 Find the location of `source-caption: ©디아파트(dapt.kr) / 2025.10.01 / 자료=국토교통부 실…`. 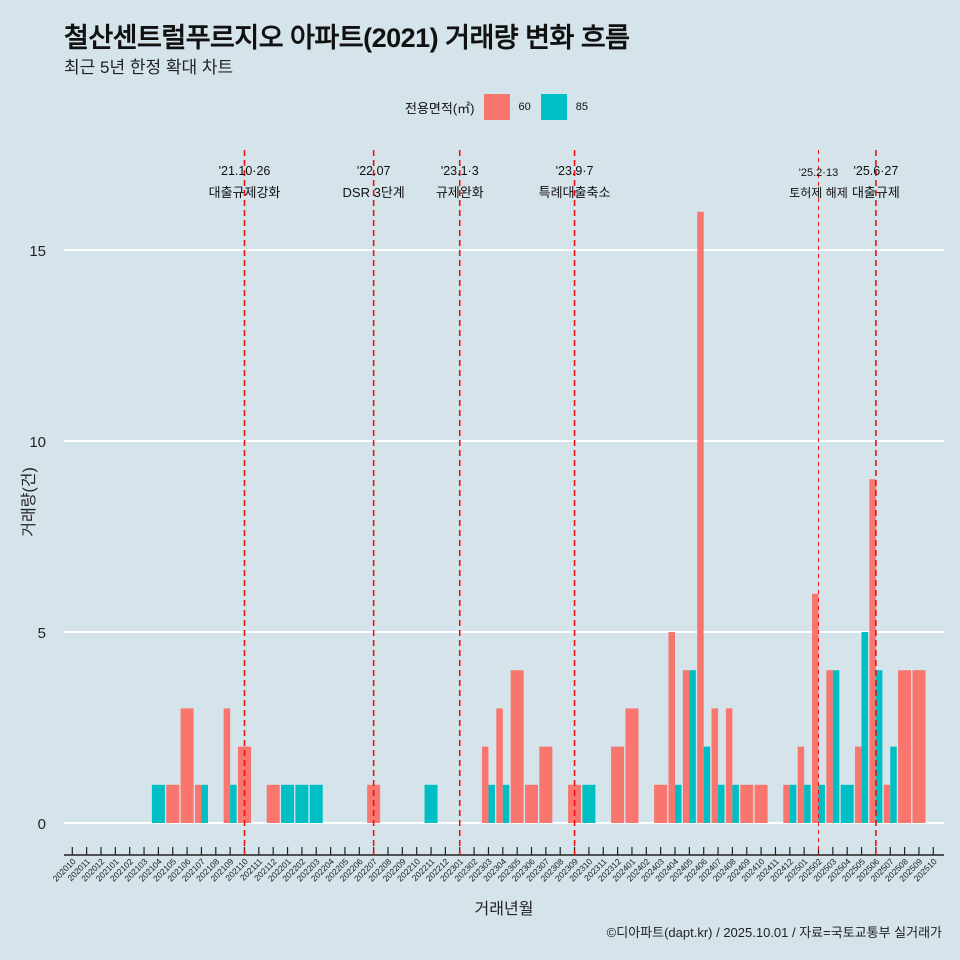

source-caption: ©디아파트(dapt.kr) / 2025.10.01 / 자료=국토교통부 실… is located at coordinates (774, 932).